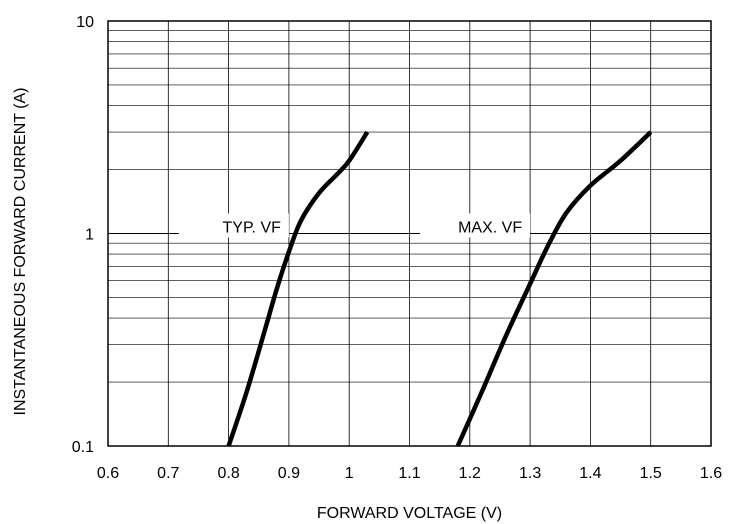 This screenshot has width=730, height=524. What do you see at coordinates (651, 473) in the screenshot?
I see `x-tick-label: 1.5` at bounding box center [651, 473].